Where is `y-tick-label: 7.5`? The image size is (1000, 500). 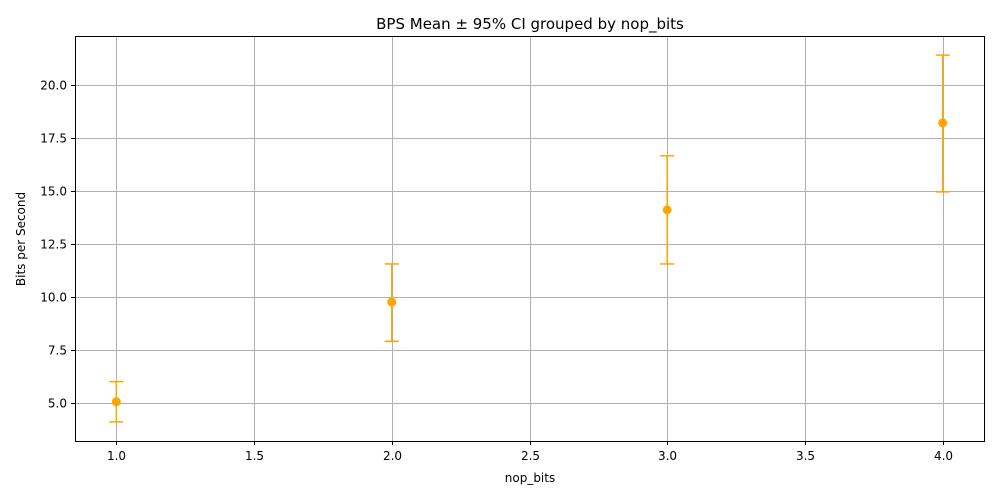
y-tick-label: 7.5 is located at coordinates (57, 351).